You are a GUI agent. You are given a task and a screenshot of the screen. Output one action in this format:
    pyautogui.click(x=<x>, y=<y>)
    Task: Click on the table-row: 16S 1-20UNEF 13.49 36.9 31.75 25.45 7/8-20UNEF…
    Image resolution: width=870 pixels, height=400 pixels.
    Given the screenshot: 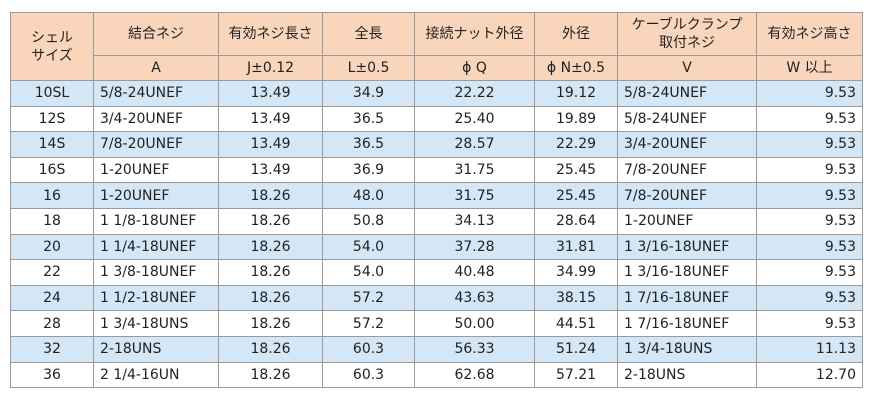 What is the action you would take?
    pyautogui.click(x=436, y=170)
    